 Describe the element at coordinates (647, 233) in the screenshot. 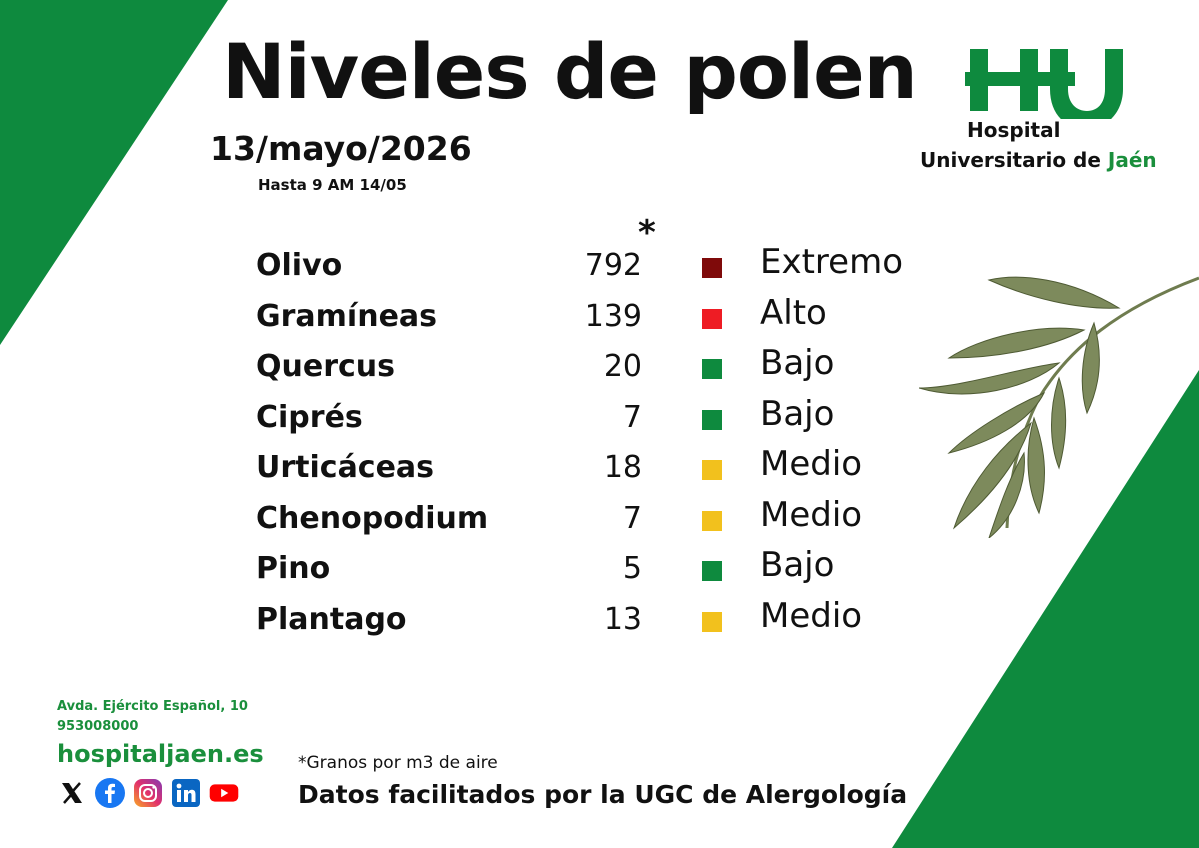

I see `count-footnote-marker: *` at that location.